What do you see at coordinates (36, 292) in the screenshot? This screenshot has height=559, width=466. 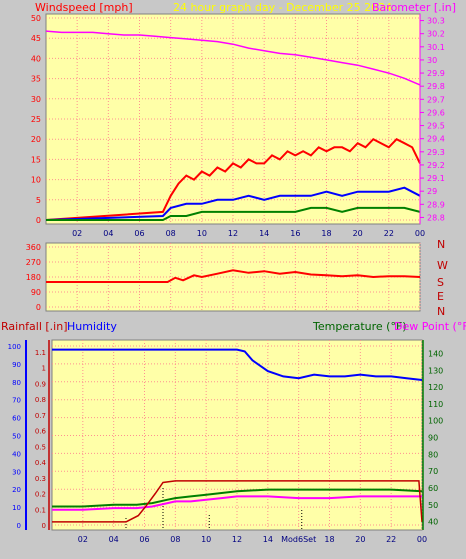 I see `direction-y-tick-label: 90` at bounding box center [36, 292].